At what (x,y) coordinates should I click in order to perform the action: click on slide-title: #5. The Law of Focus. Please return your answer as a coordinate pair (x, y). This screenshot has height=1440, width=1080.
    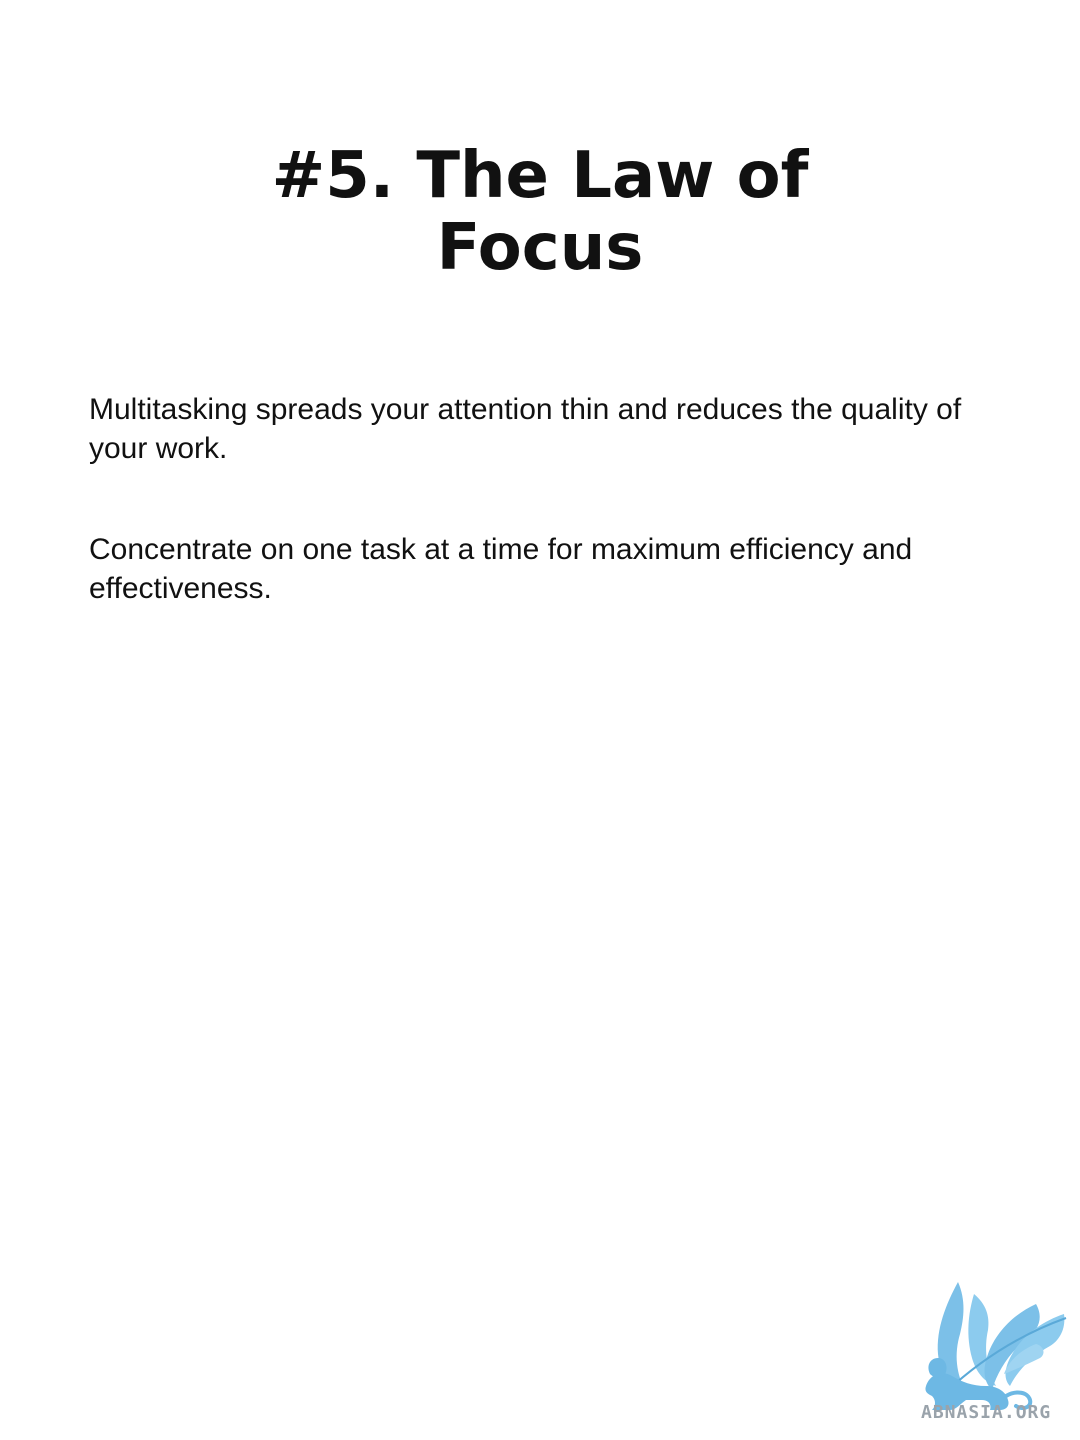
    Looking at the image, I should click on (540, 212).